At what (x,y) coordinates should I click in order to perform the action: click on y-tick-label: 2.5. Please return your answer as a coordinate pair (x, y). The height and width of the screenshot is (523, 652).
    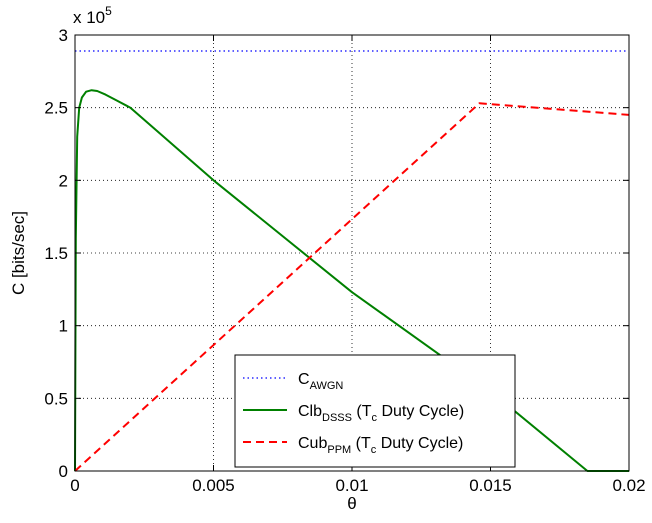
    Looking at the image, I should click on (56, 108).